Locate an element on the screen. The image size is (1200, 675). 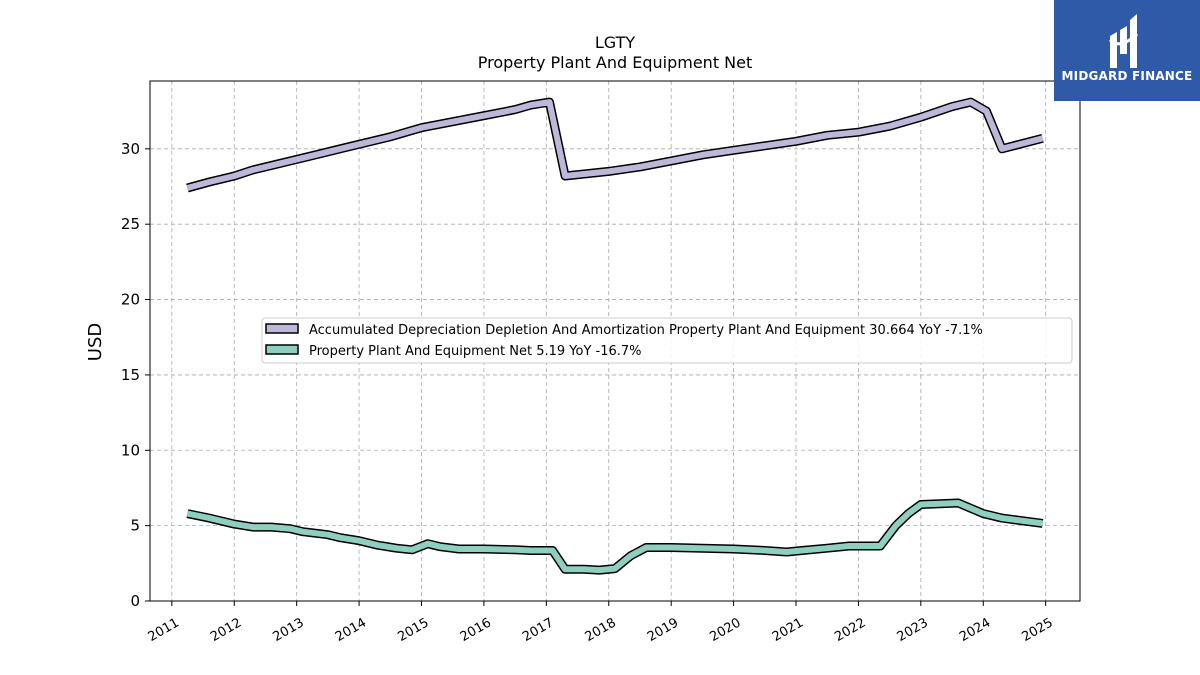
x-tick-label: 2018 is located at coordinates (601, 630).